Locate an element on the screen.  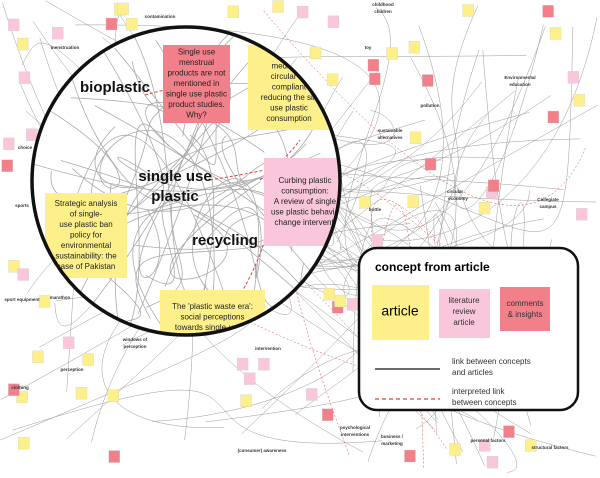
legend-review-note is located at coordinates (464, 313).